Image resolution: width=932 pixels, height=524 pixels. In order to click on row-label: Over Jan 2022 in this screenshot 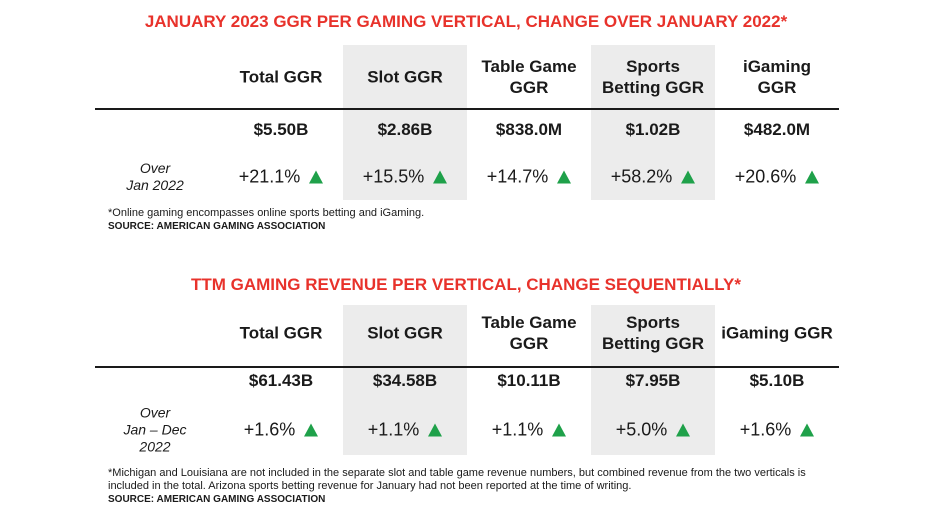, I will do `click(155, 177)`.